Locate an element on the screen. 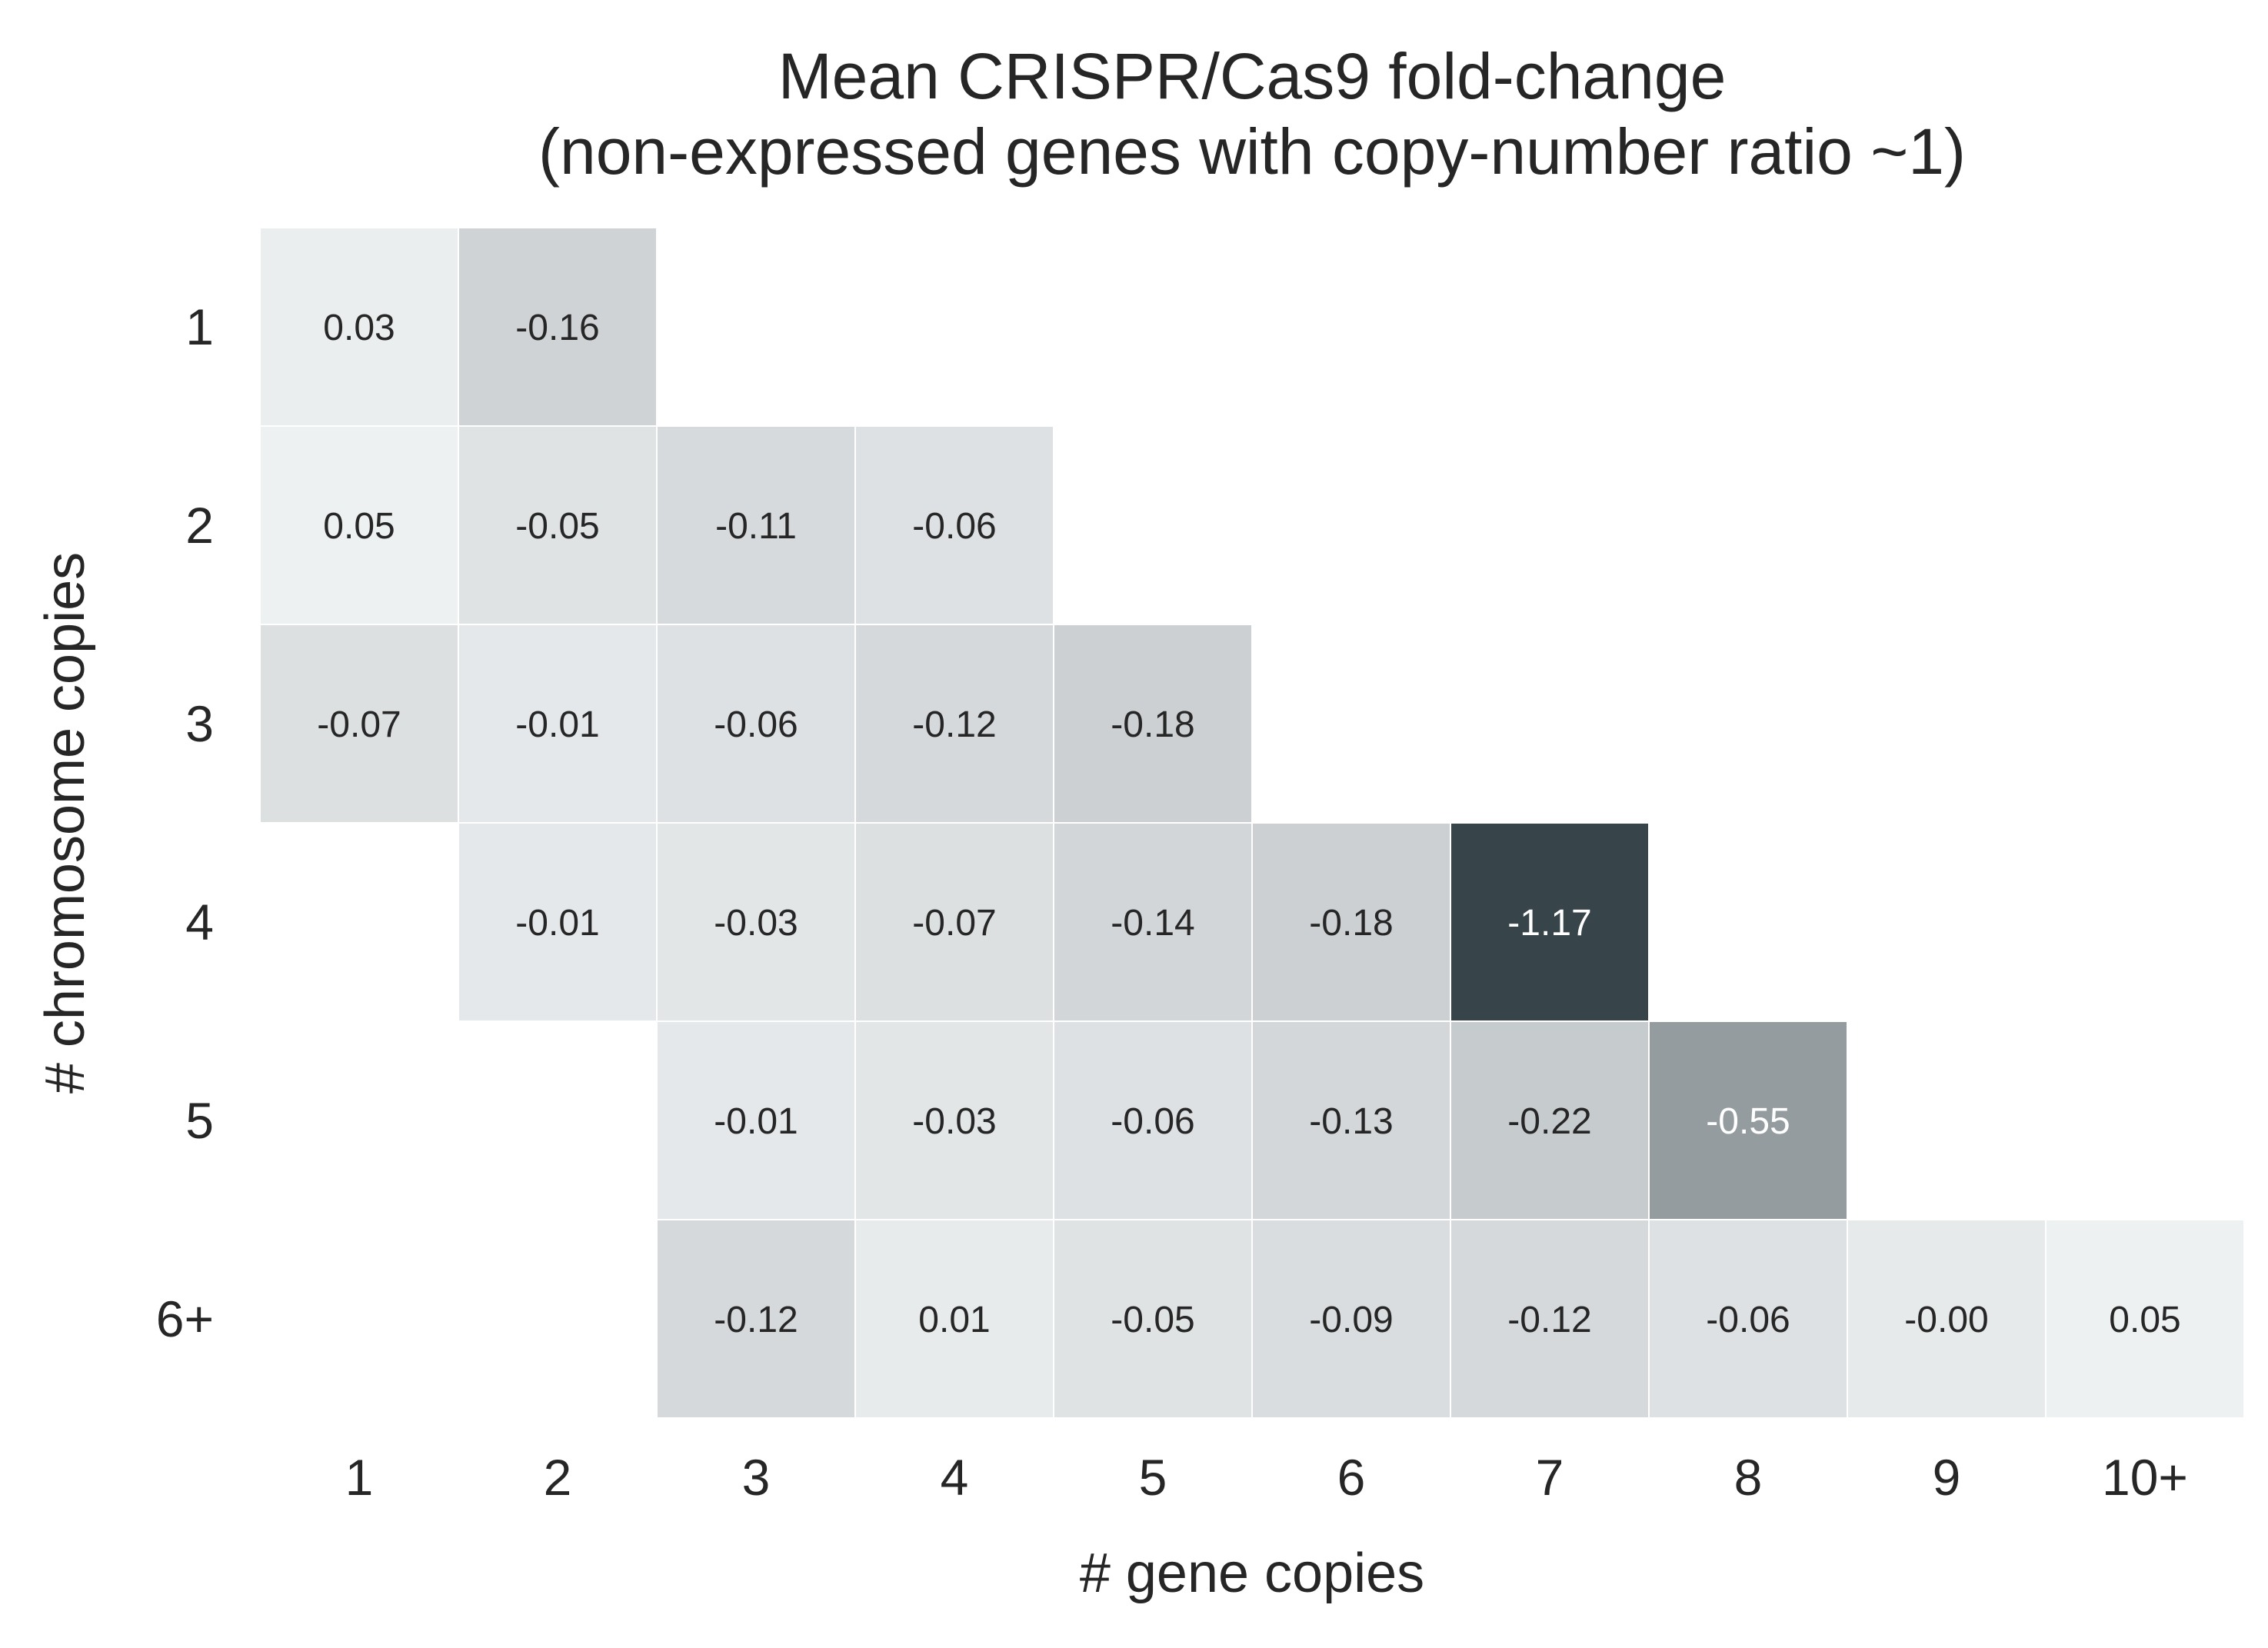 The image size is (2268, 1648). heatmap-cell-r4-c2 is located at coordinates (557, 922).